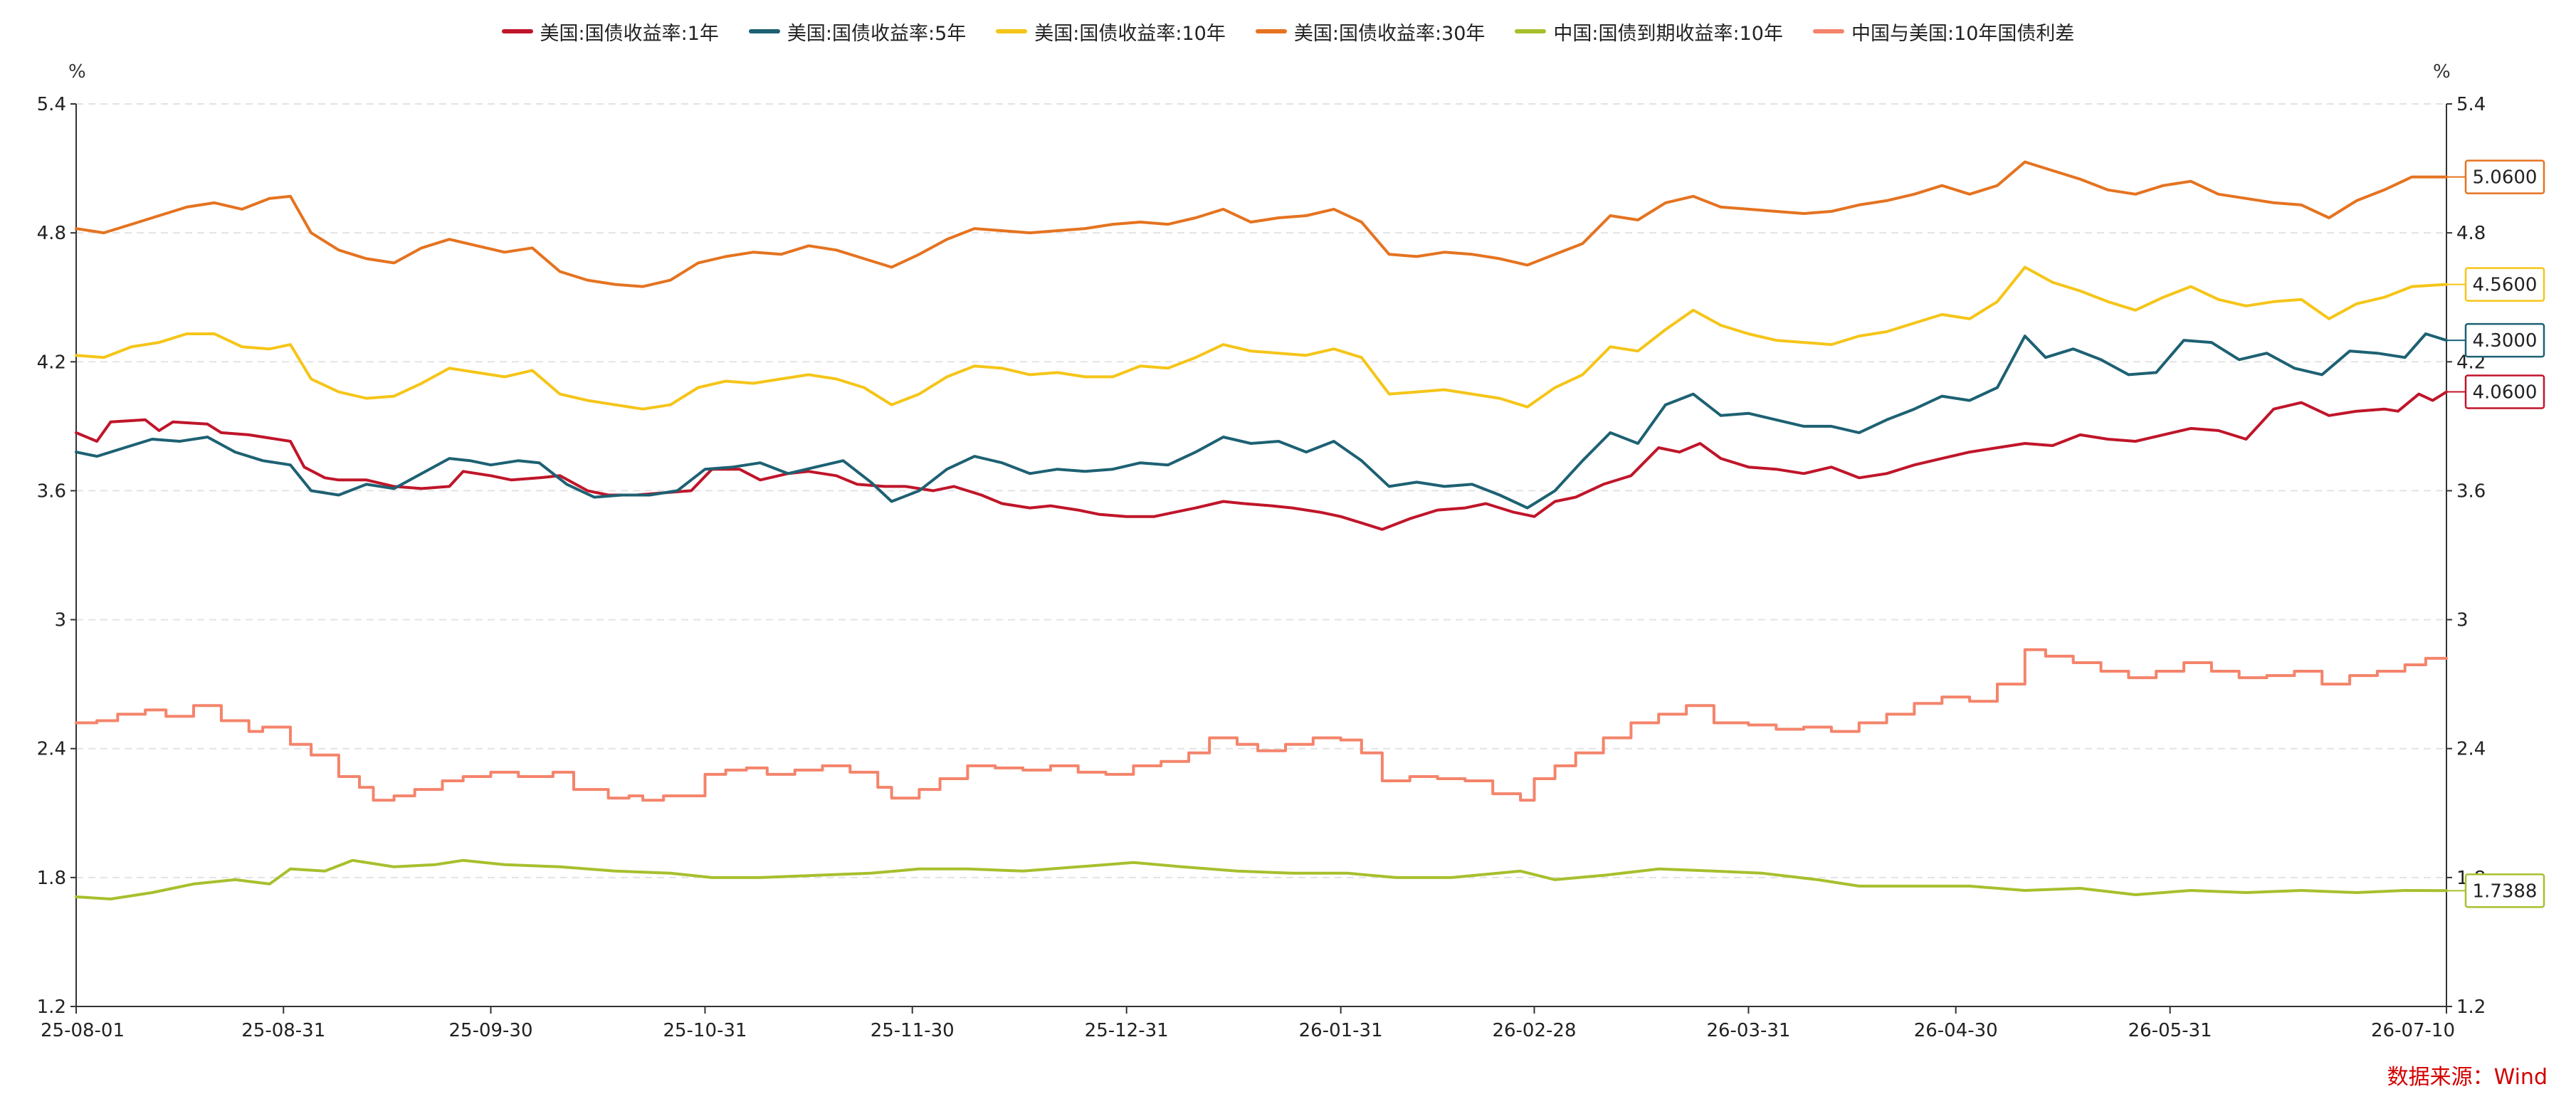 This screenshot has height=1099, width=2576. I want to click on end-value-tag-1: 4.3000, so click(2495, 340).